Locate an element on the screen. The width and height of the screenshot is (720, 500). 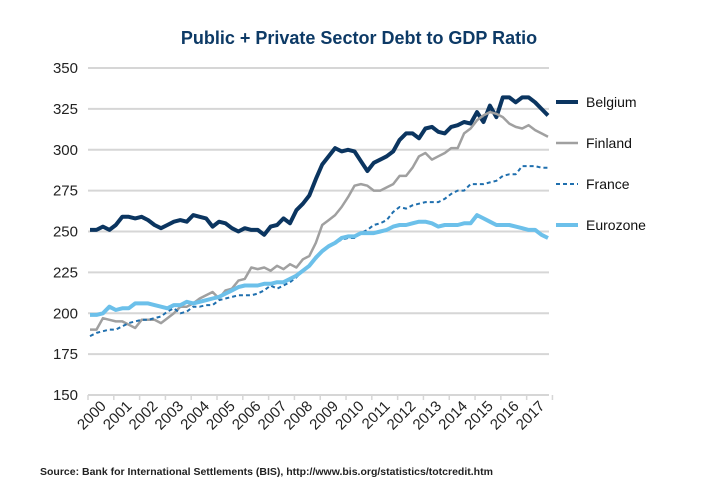
y-tick-label: 275 is located at coordinates (65, 191).